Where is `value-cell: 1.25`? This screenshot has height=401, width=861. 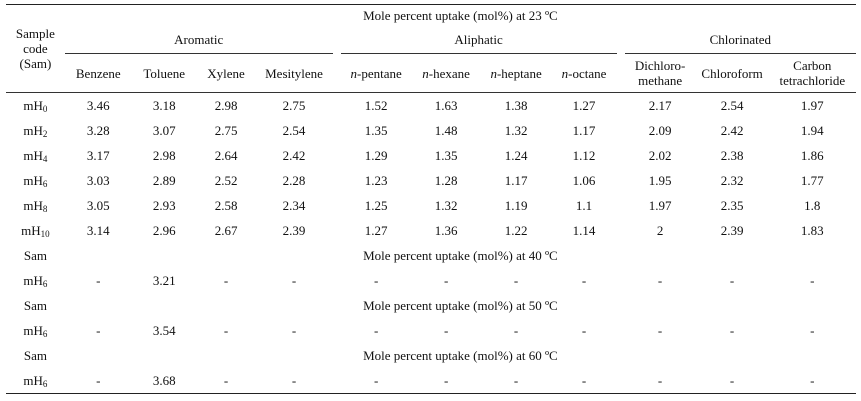 value-cell: 1.25 is located at coordinates (376, 205).